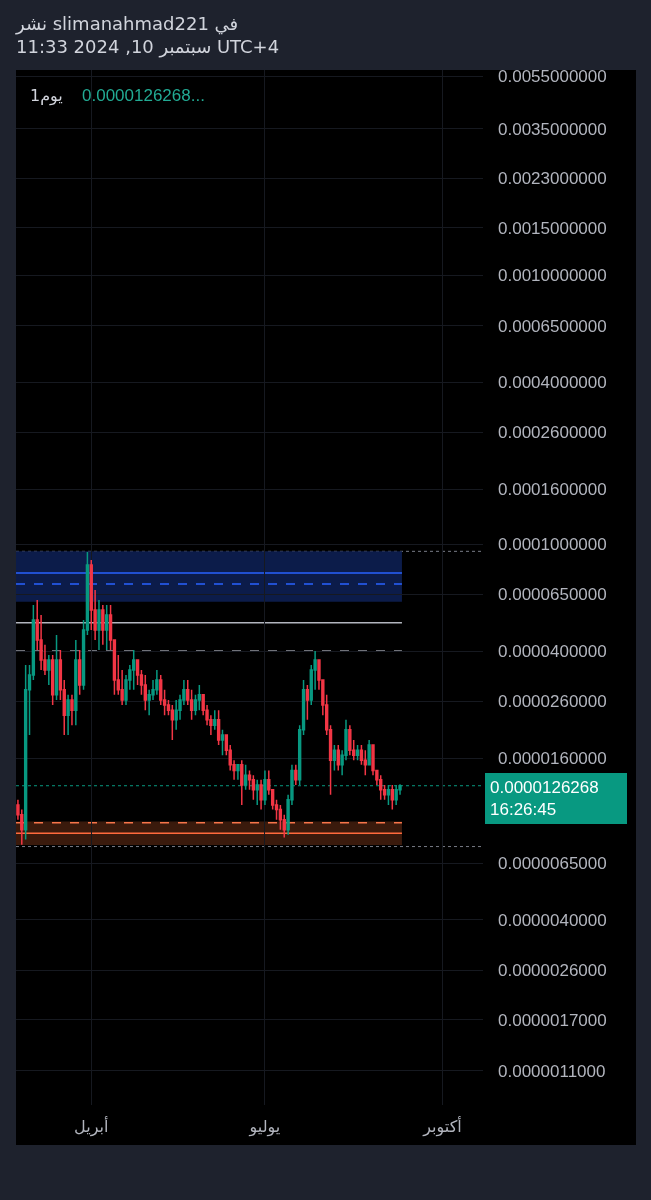 This screenshot has height=1200, width=651. What do you see at coordinates (552, 920) in the screenshot?
I see `y-tick-label: 0.0000040000` at bounding box center [552, 920].